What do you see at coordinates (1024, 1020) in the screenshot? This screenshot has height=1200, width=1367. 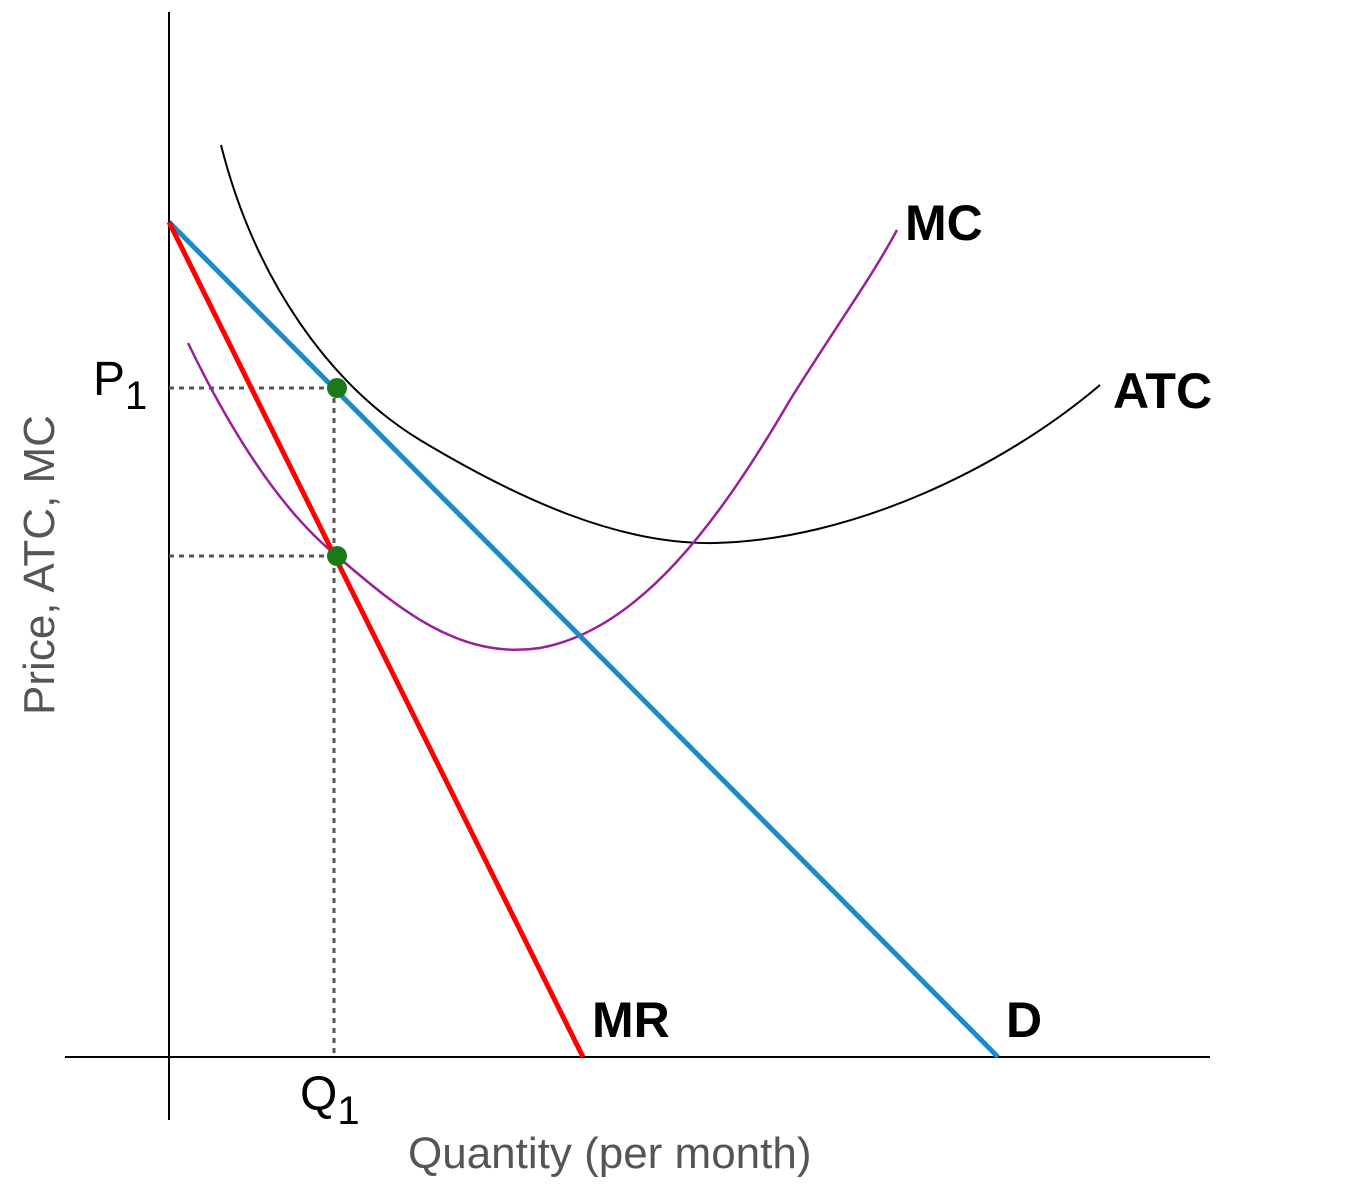 I see `d-label: D` at bounding box center [1024, 1020].